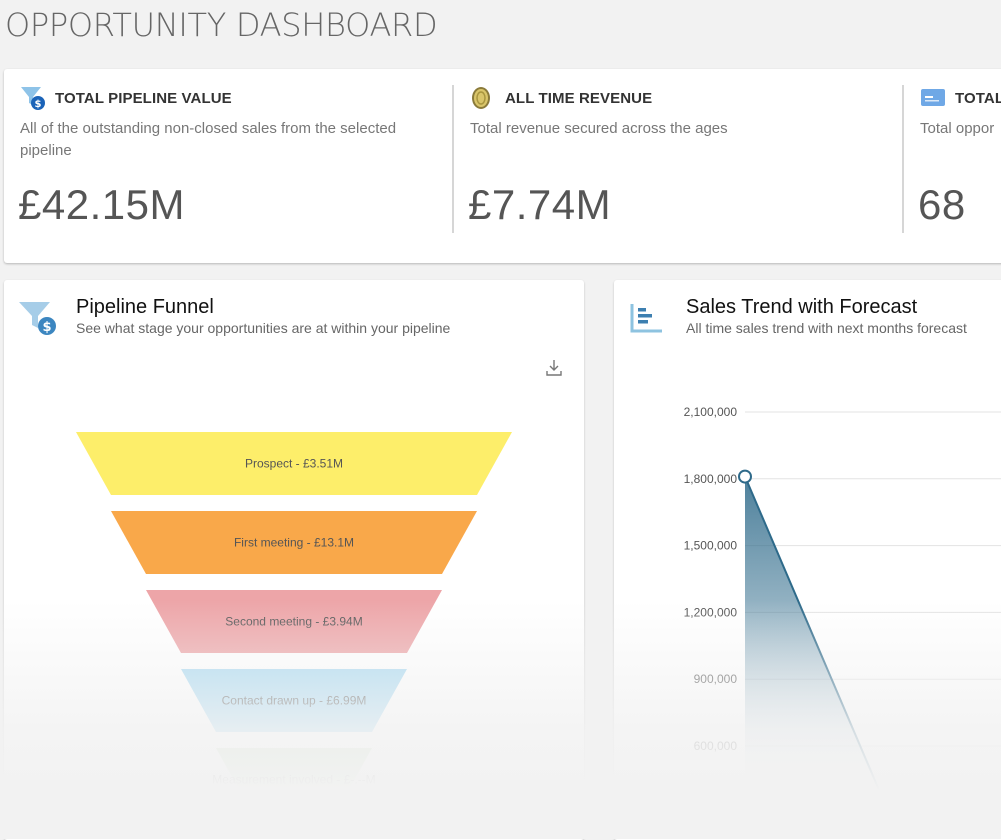  What do you see at coordinates (294, 701) in the screenshot?
I see `funnel-segment-label: Contact drawn up - £6.99M` at bounding box center [294, 701].